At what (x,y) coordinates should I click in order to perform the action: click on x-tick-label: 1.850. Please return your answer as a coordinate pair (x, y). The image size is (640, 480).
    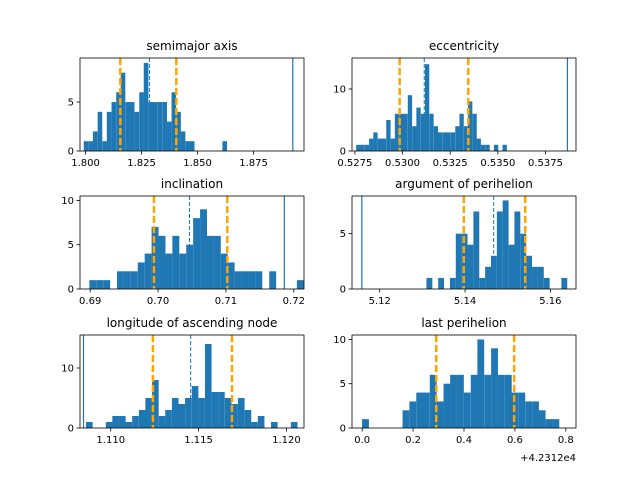
    Looking at the image, I should click on (197, 163).